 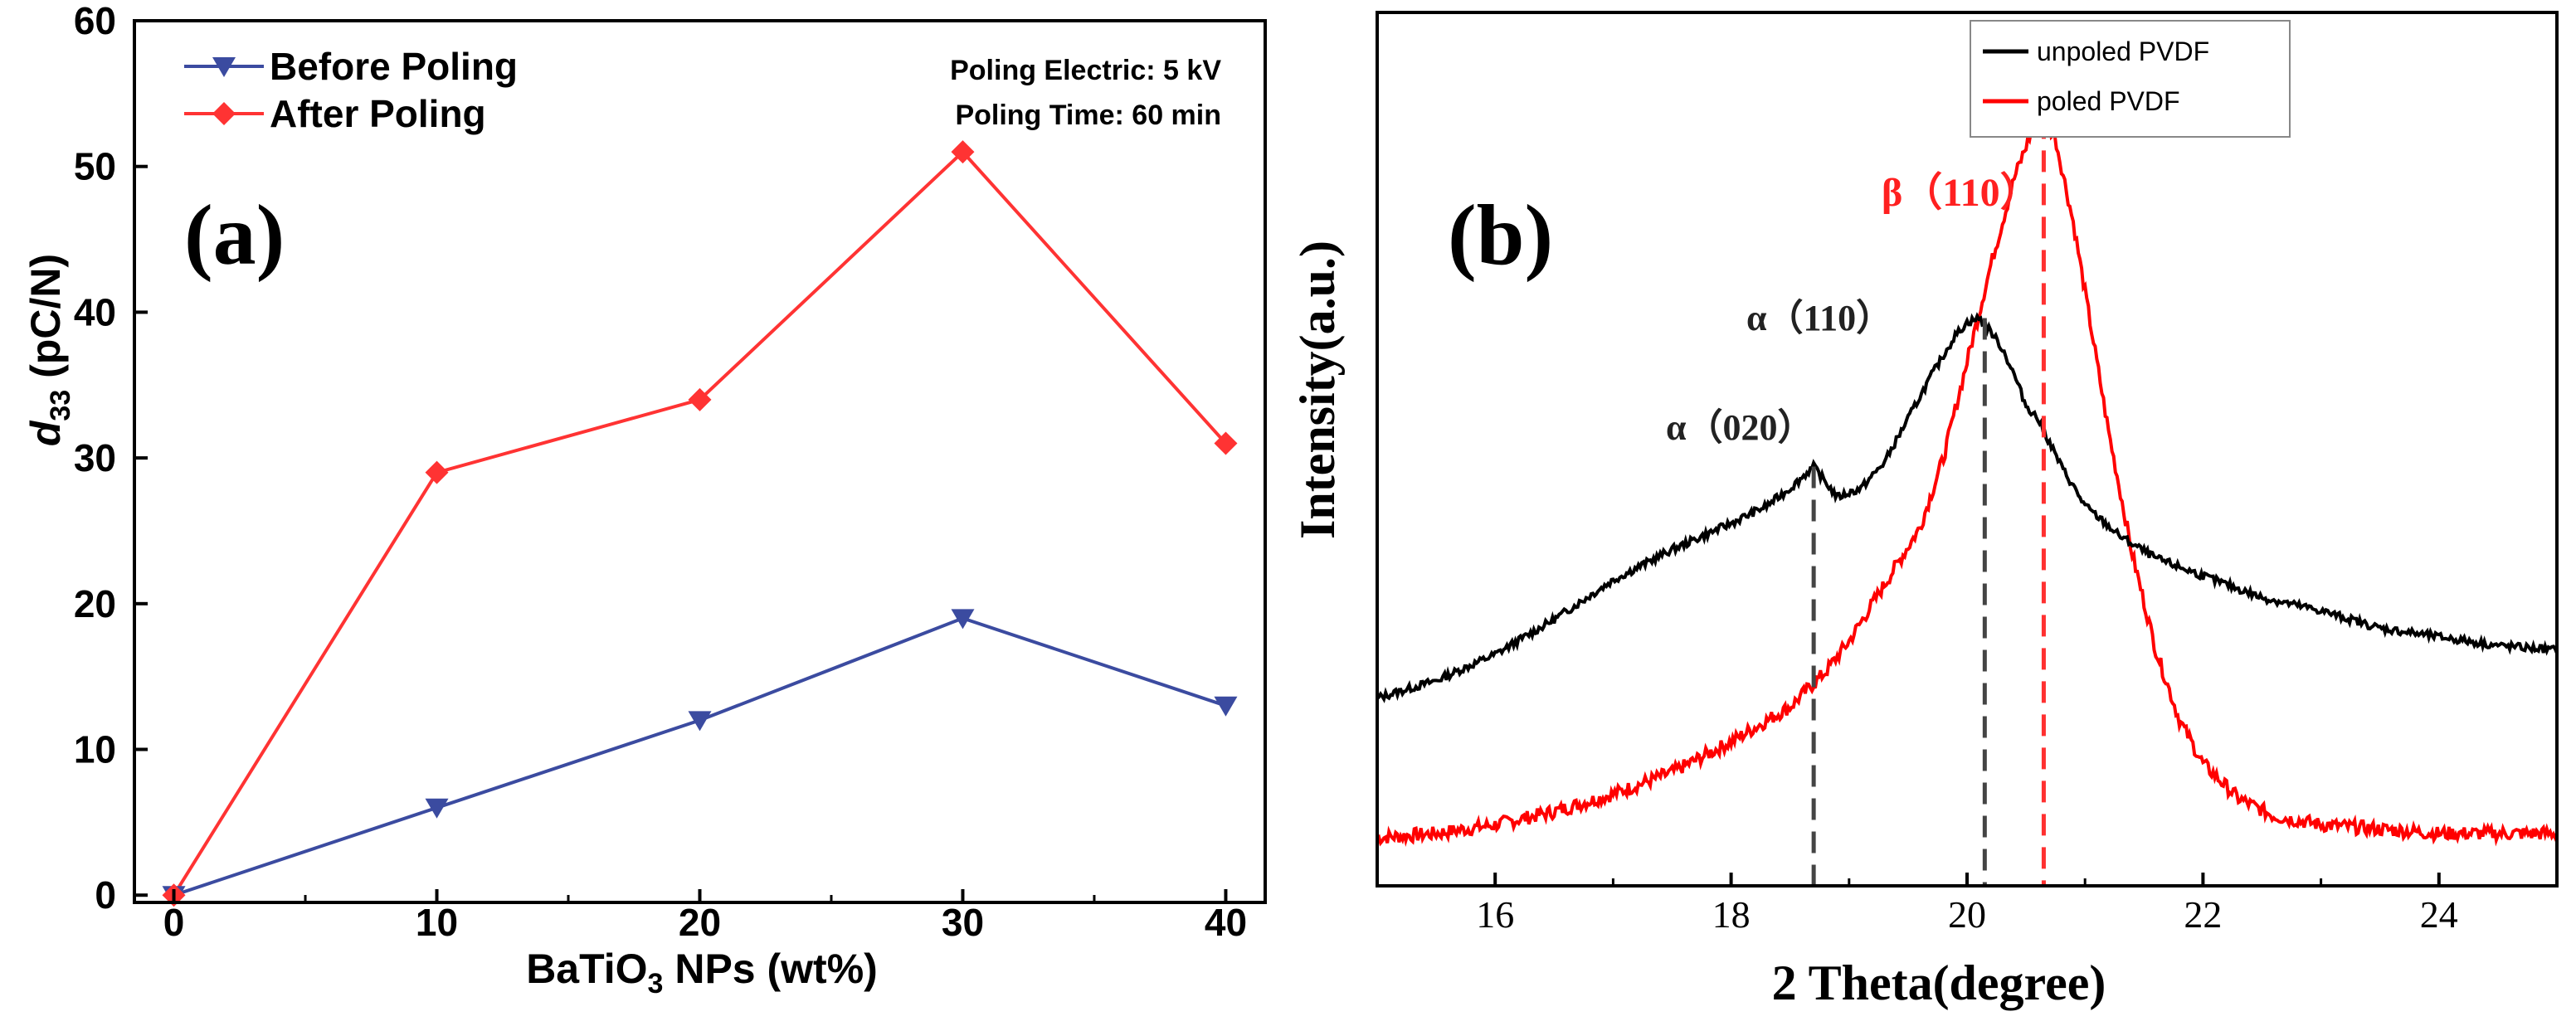 I want to click on a-x-tick-label: 10, so click(x=437, y=922).